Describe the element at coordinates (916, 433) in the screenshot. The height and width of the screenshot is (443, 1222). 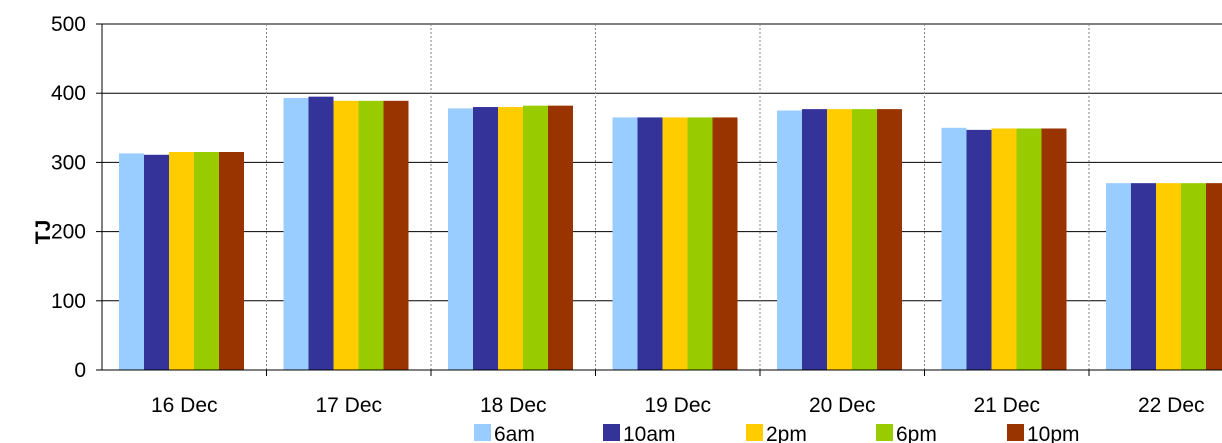
I see `legend-label-6pm: 6pm` at that location.